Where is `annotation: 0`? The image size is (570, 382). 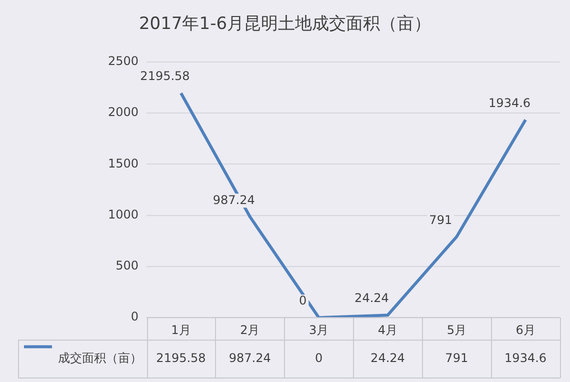
annotation: 0 is located at coordinates (302, 301).